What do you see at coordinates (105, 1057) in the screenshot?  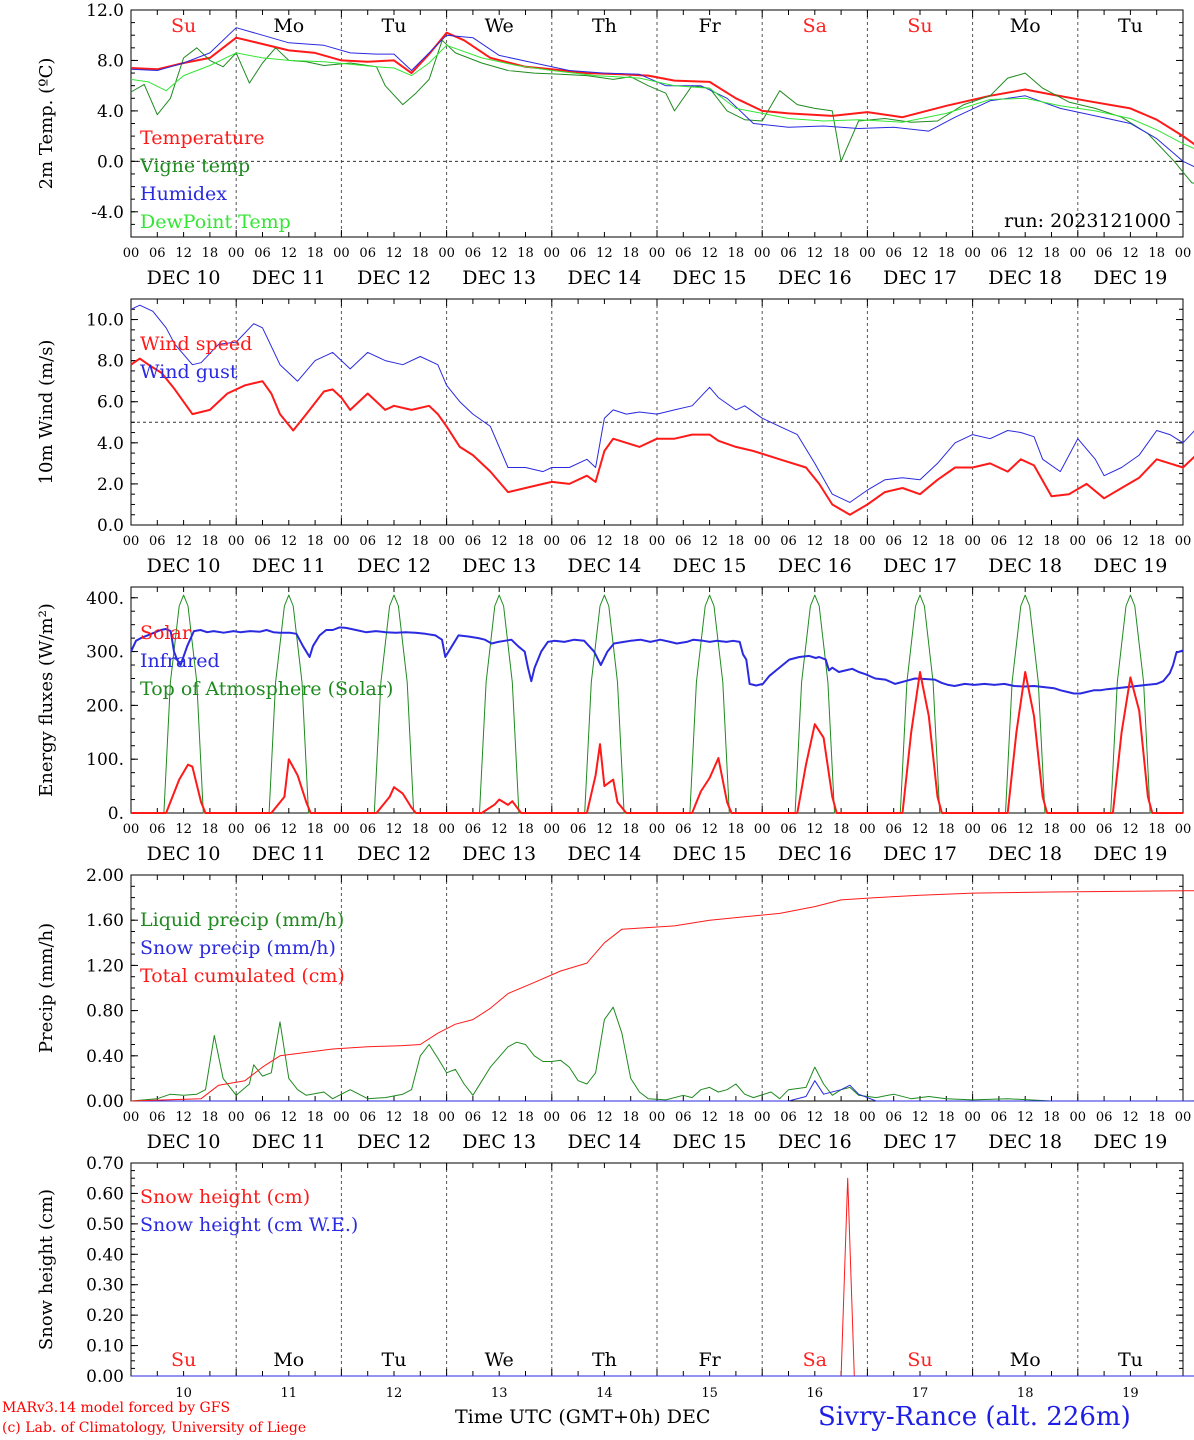 I see `y-tick-label: 0.40` at bounding box center [105, 1057].